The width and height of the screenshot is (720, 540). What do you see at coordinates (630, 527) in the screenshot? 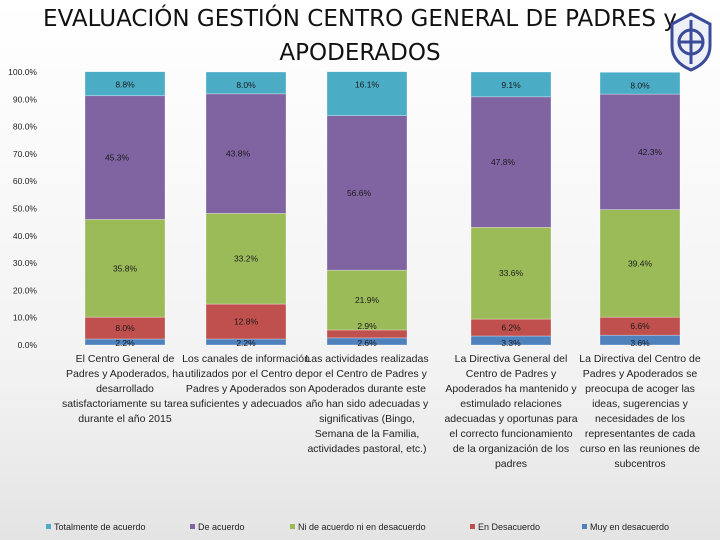
I see `legend-label: Muy en desacuerdo` at bounding box center [630, 527].